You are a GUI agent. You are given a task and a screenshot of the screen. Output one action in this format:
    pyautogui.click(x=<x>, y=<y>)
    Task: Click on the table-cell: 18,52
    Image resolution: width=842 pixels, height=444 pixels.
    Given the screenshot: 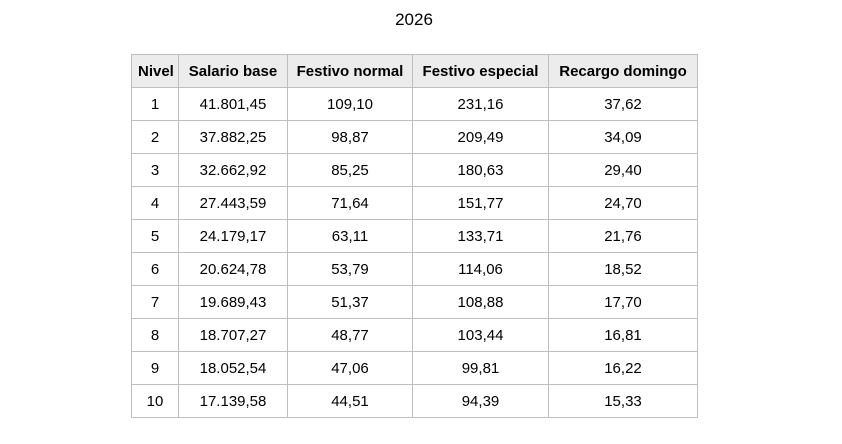 What is the action you would take?
    pyautogui.click(x=623, y=269)
    